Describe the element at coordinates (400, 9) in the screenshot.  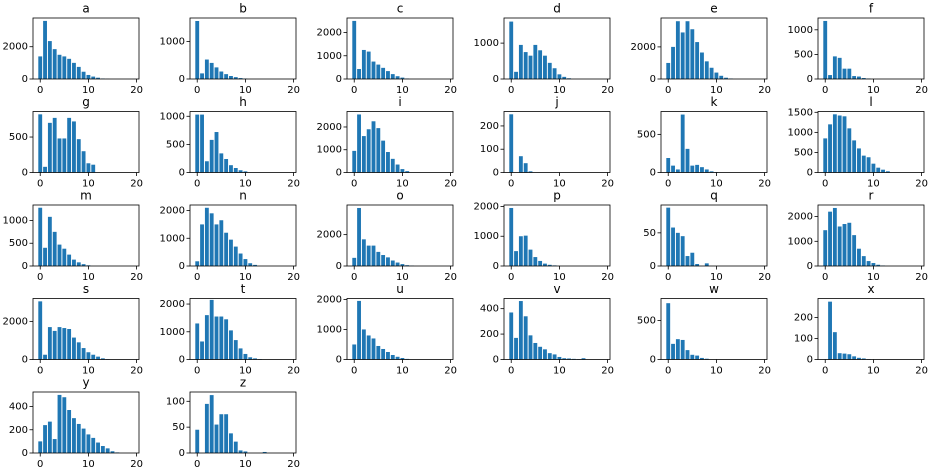
I see `subplot-title: c` at that location.